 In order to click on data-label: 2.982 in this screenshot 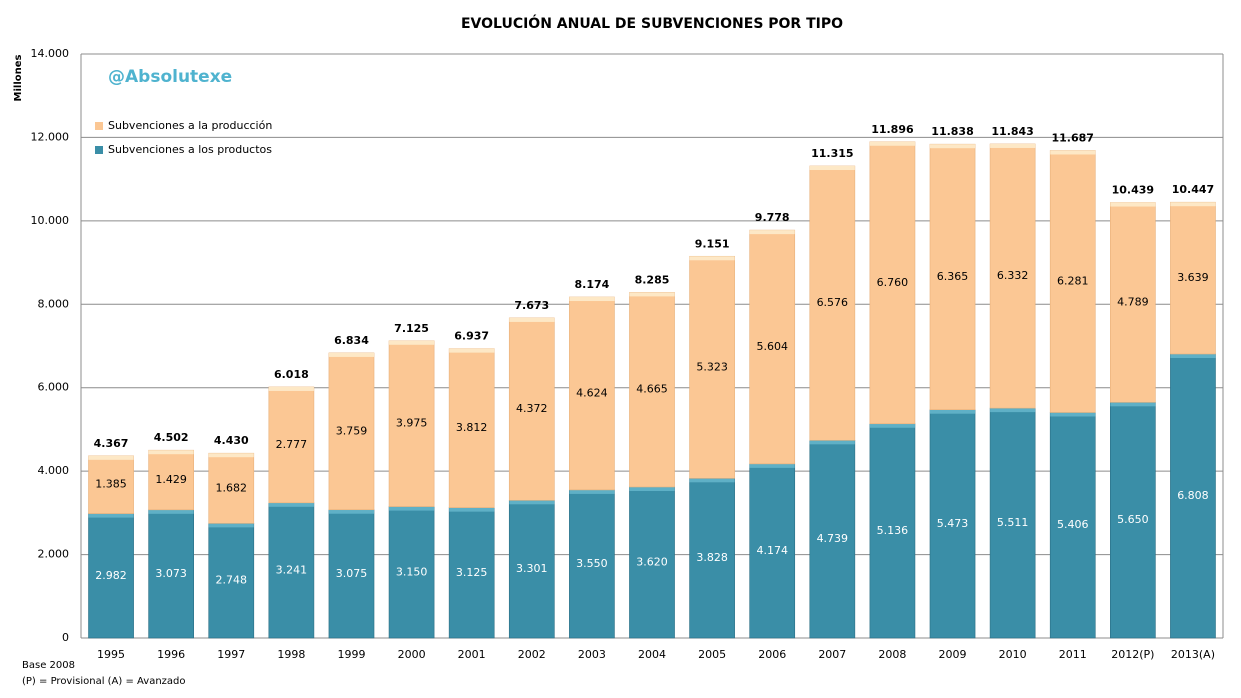, I will do `click(111, 575)`.